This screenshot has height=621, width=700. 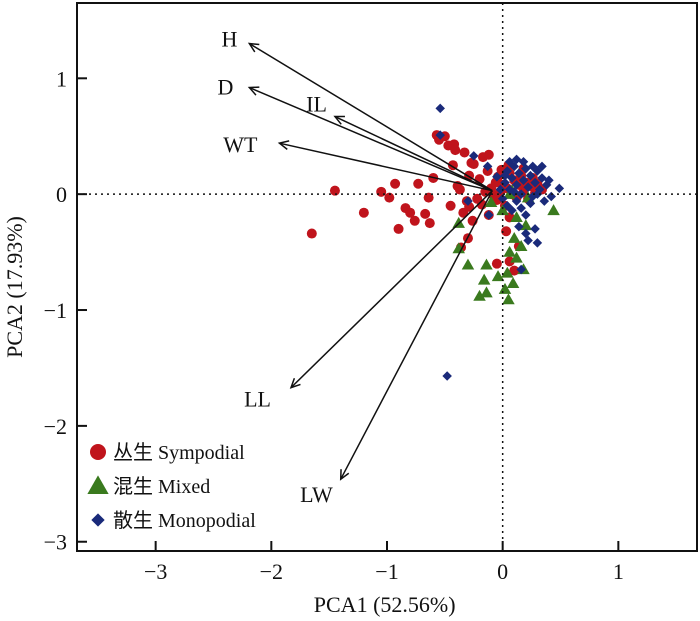 I want to click on loading-label: H, so click(x=229, y=39).